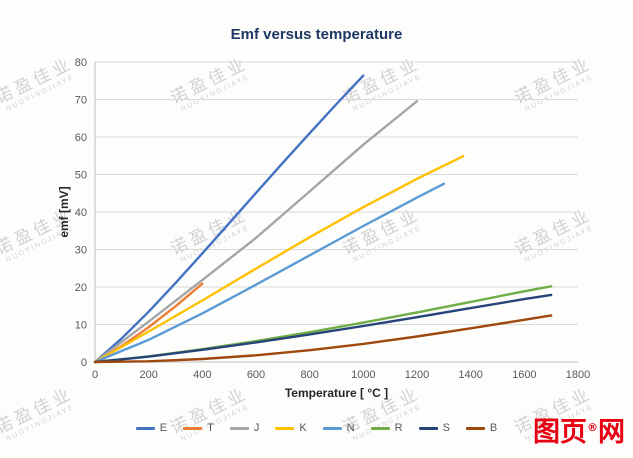 This screenshot has height=458, width=633. I want to click on legend-item-S: S, so click(434, 428).